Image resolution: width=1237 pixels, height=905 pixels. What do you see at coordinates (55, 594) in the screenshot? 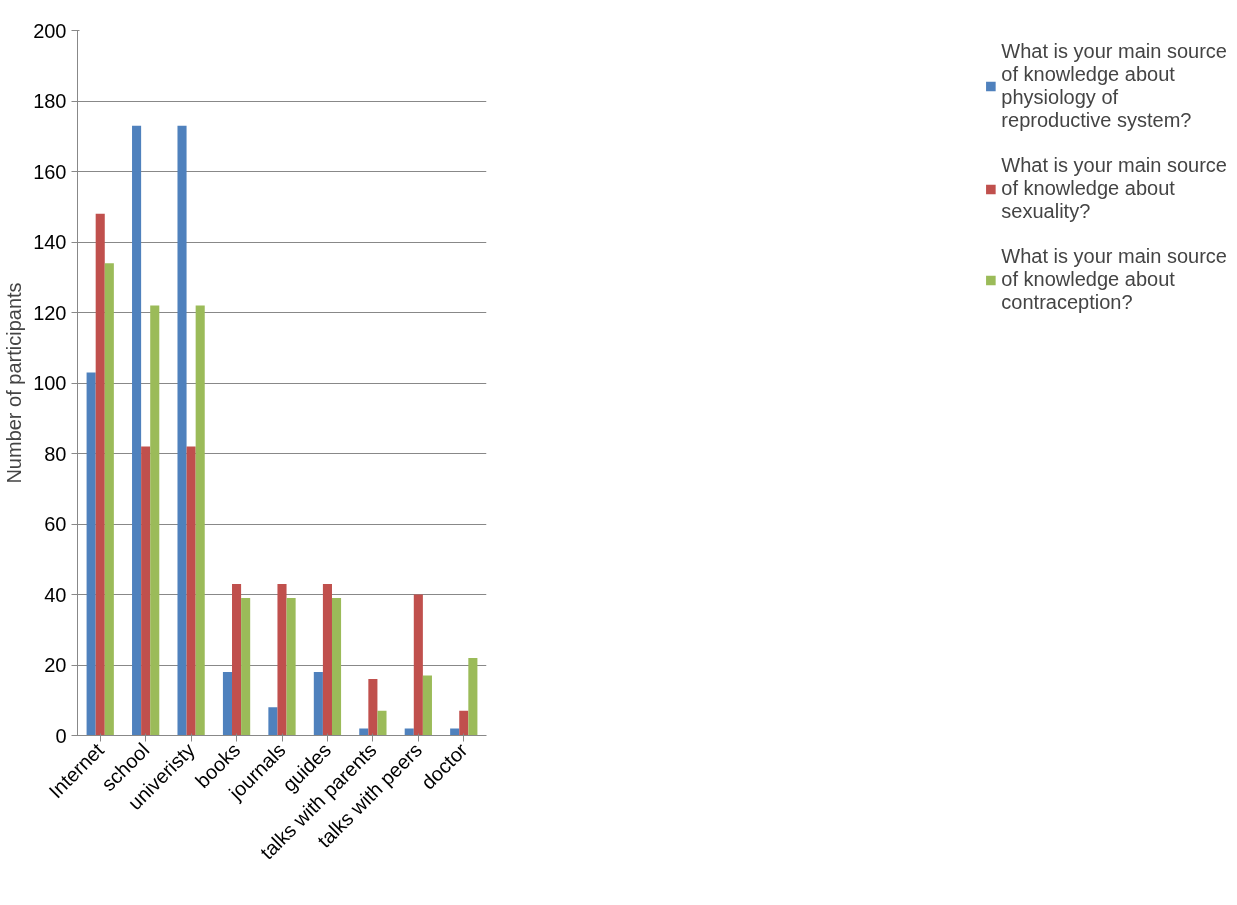
I see `y-tick-label: 40` at bounding box center [55, 594].